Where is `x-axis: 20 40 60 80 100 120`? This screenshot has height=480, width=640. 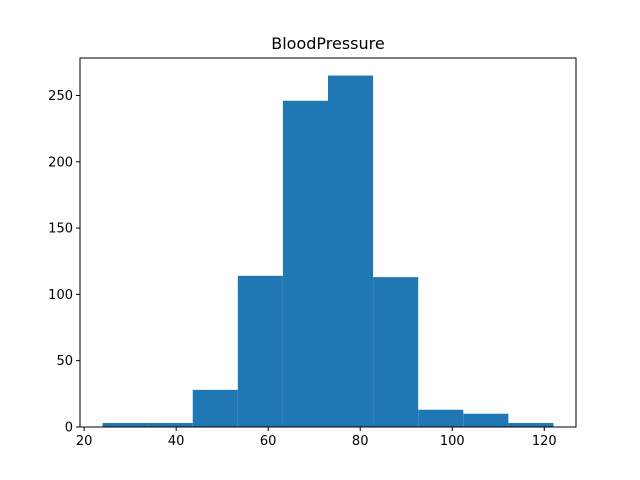 x-axis: 20 40 60 80 100 120 is located at coordinates (316, 438).